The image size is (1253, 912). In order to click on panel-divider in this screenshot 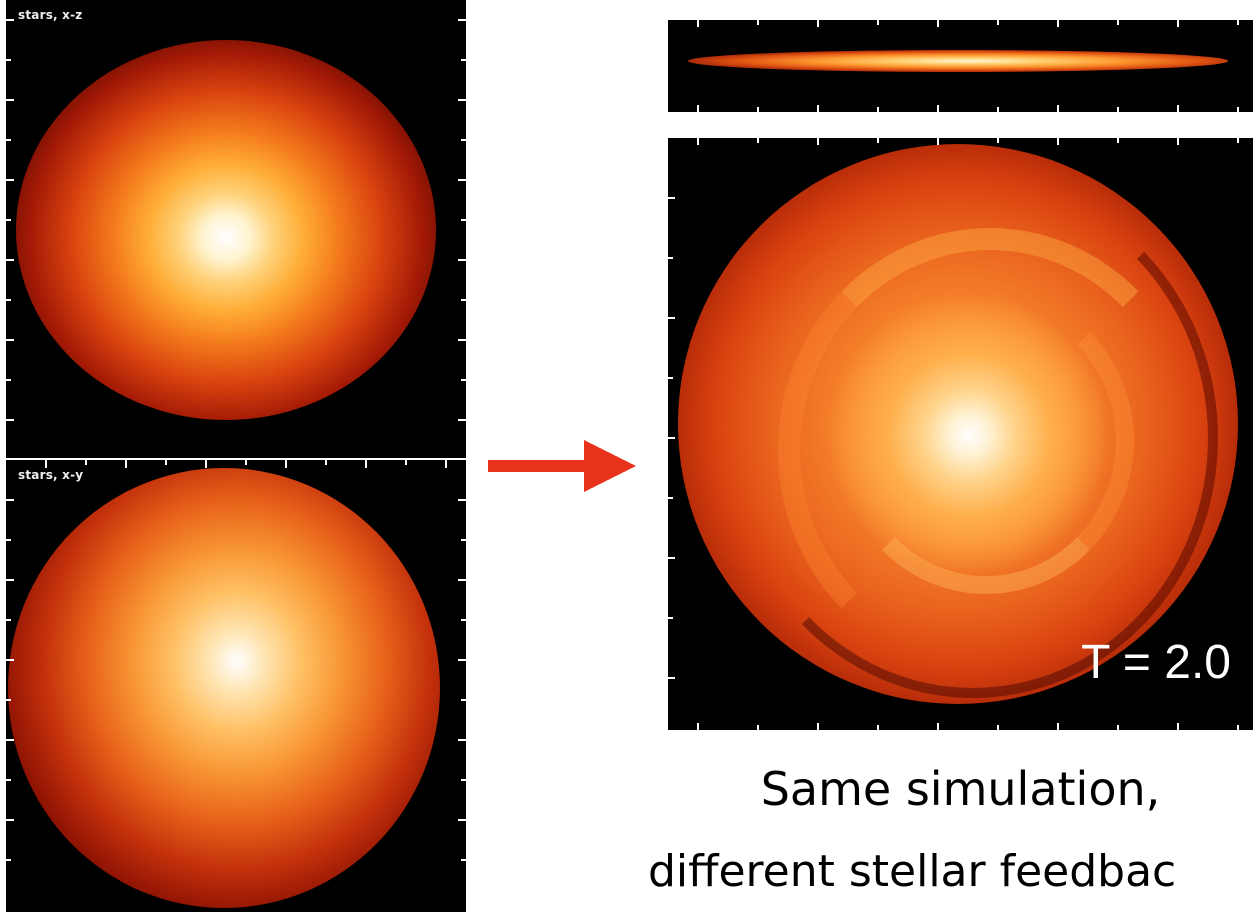, I will do `click(236, 459)`.